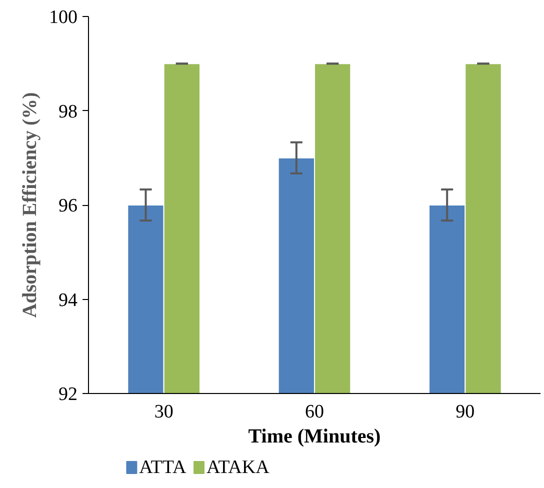 The width and height of the screenshot is (544, 488). I want to click on y-tick-label: 92, so click(68, 394).